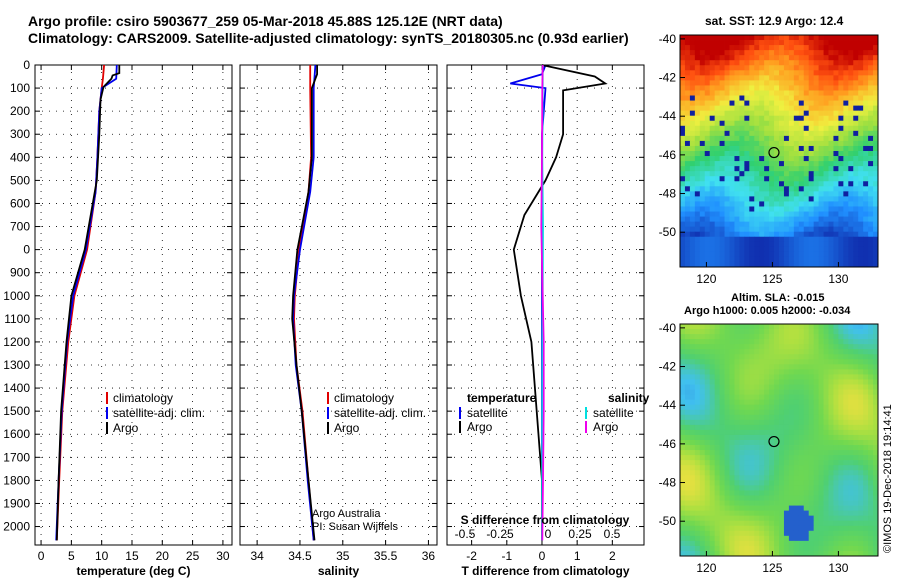 This screenshot has height=580, width=900. What do you see at coordinates (20, 203) in the screenshot?
I see `ytick-label: 600` at bounding box center [20, 203].